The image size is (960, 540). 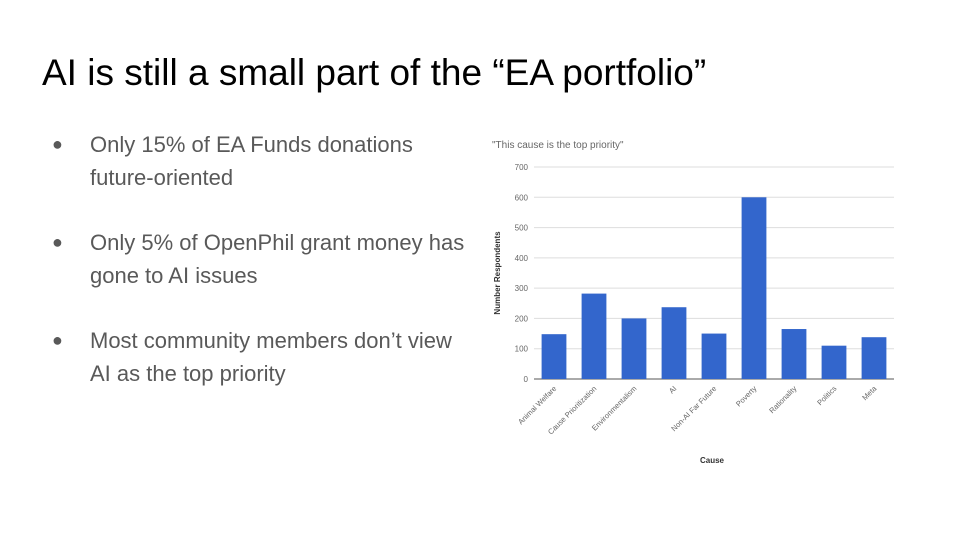 I want to click on x-tick-label: Animal Welfare, so click(x=537, y=405).